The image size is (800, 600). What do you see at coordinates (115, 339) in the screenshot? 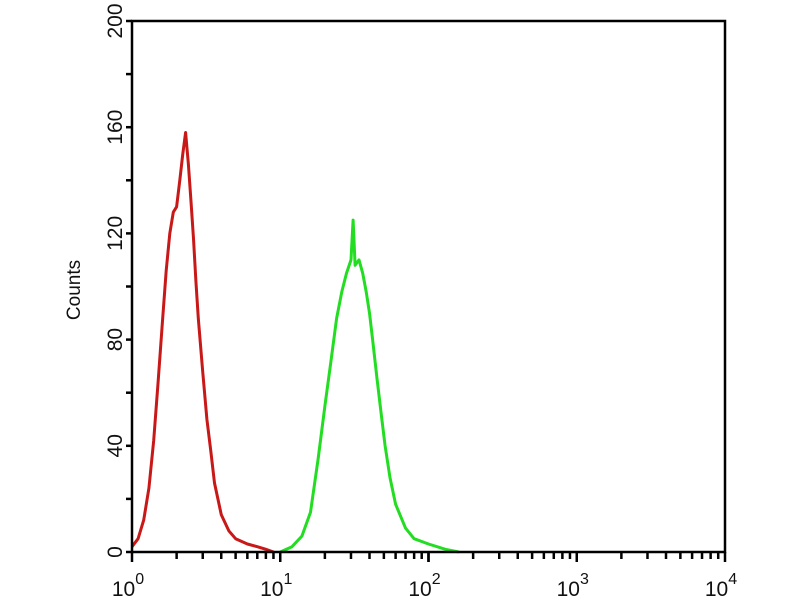
I see `y-tick-label: 80` at bounding box center [115, 339].